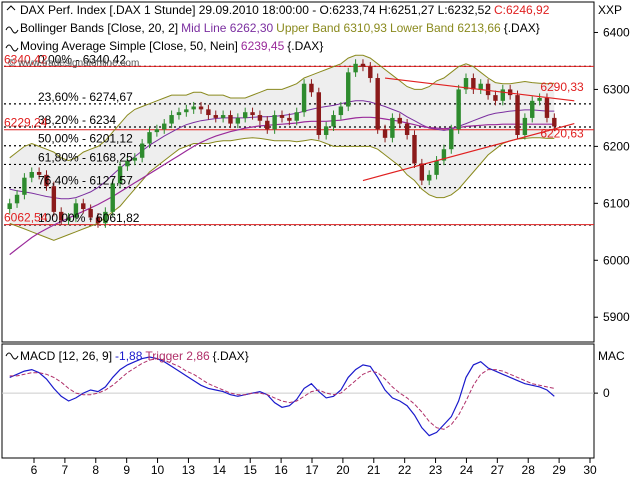 The image size is (640, 480). I want to click on y-tick-label: 5900, so click(616, 317).